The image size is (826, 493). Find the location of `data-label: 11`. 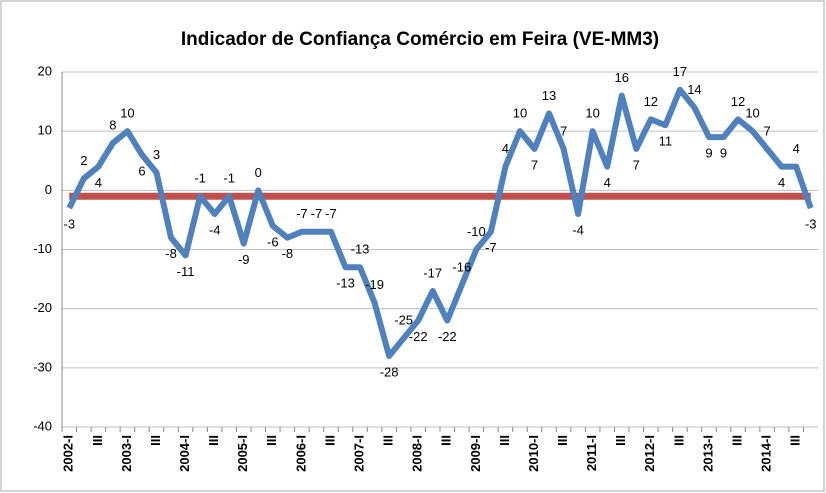

data-label: 11 is located at coordinates (666, 141).